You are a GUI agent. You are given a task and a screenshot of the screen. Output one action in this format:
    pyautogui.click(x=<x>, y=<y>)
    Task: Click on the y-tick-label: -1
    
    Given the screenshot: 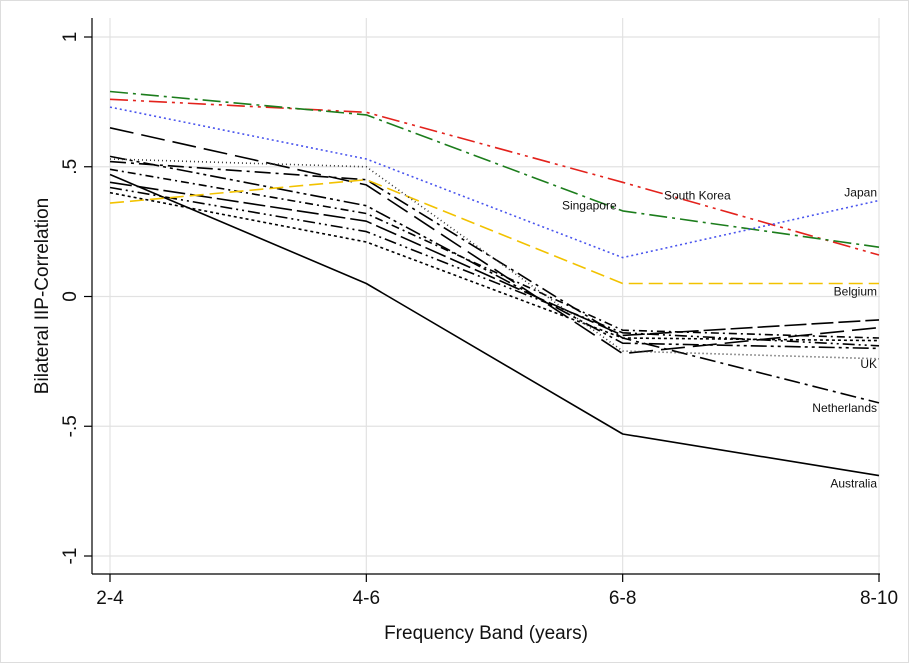 What is the action you would take?
    pyautogui.click(x=70, y=556)
    